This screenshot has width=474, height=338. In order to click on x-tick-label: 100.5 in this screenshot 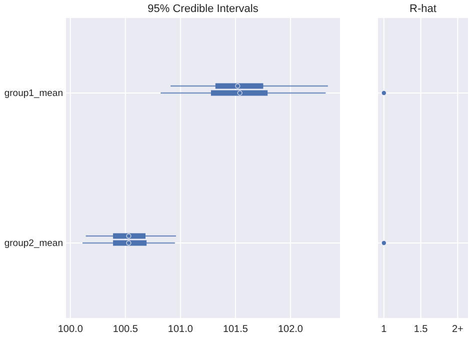, I will do `click(125, 329)`.